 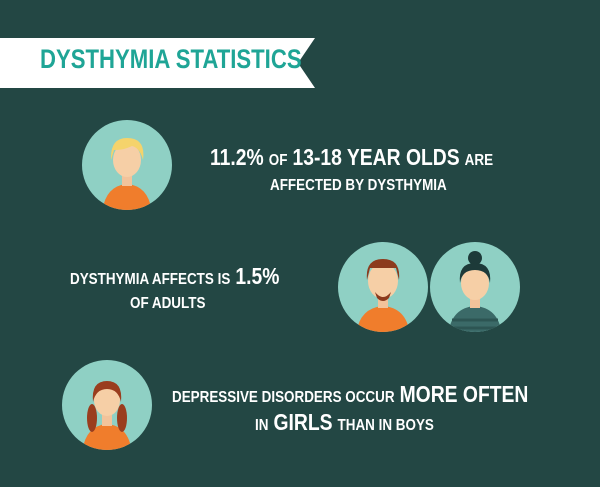 I want to click on stat-text: THAN IN BOYS, so click(x=385, y=425).